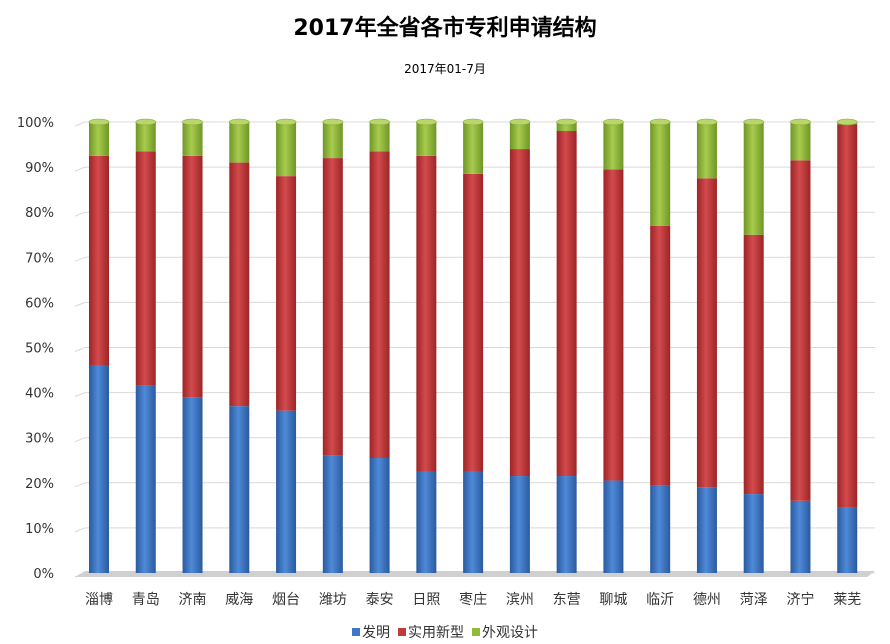 Image resolution: width=890 pixels, height=644 pixels. Describe the element at coordinates (753, 364) in the screenshot. I see `bar-菏泽-实用新型` at that location.